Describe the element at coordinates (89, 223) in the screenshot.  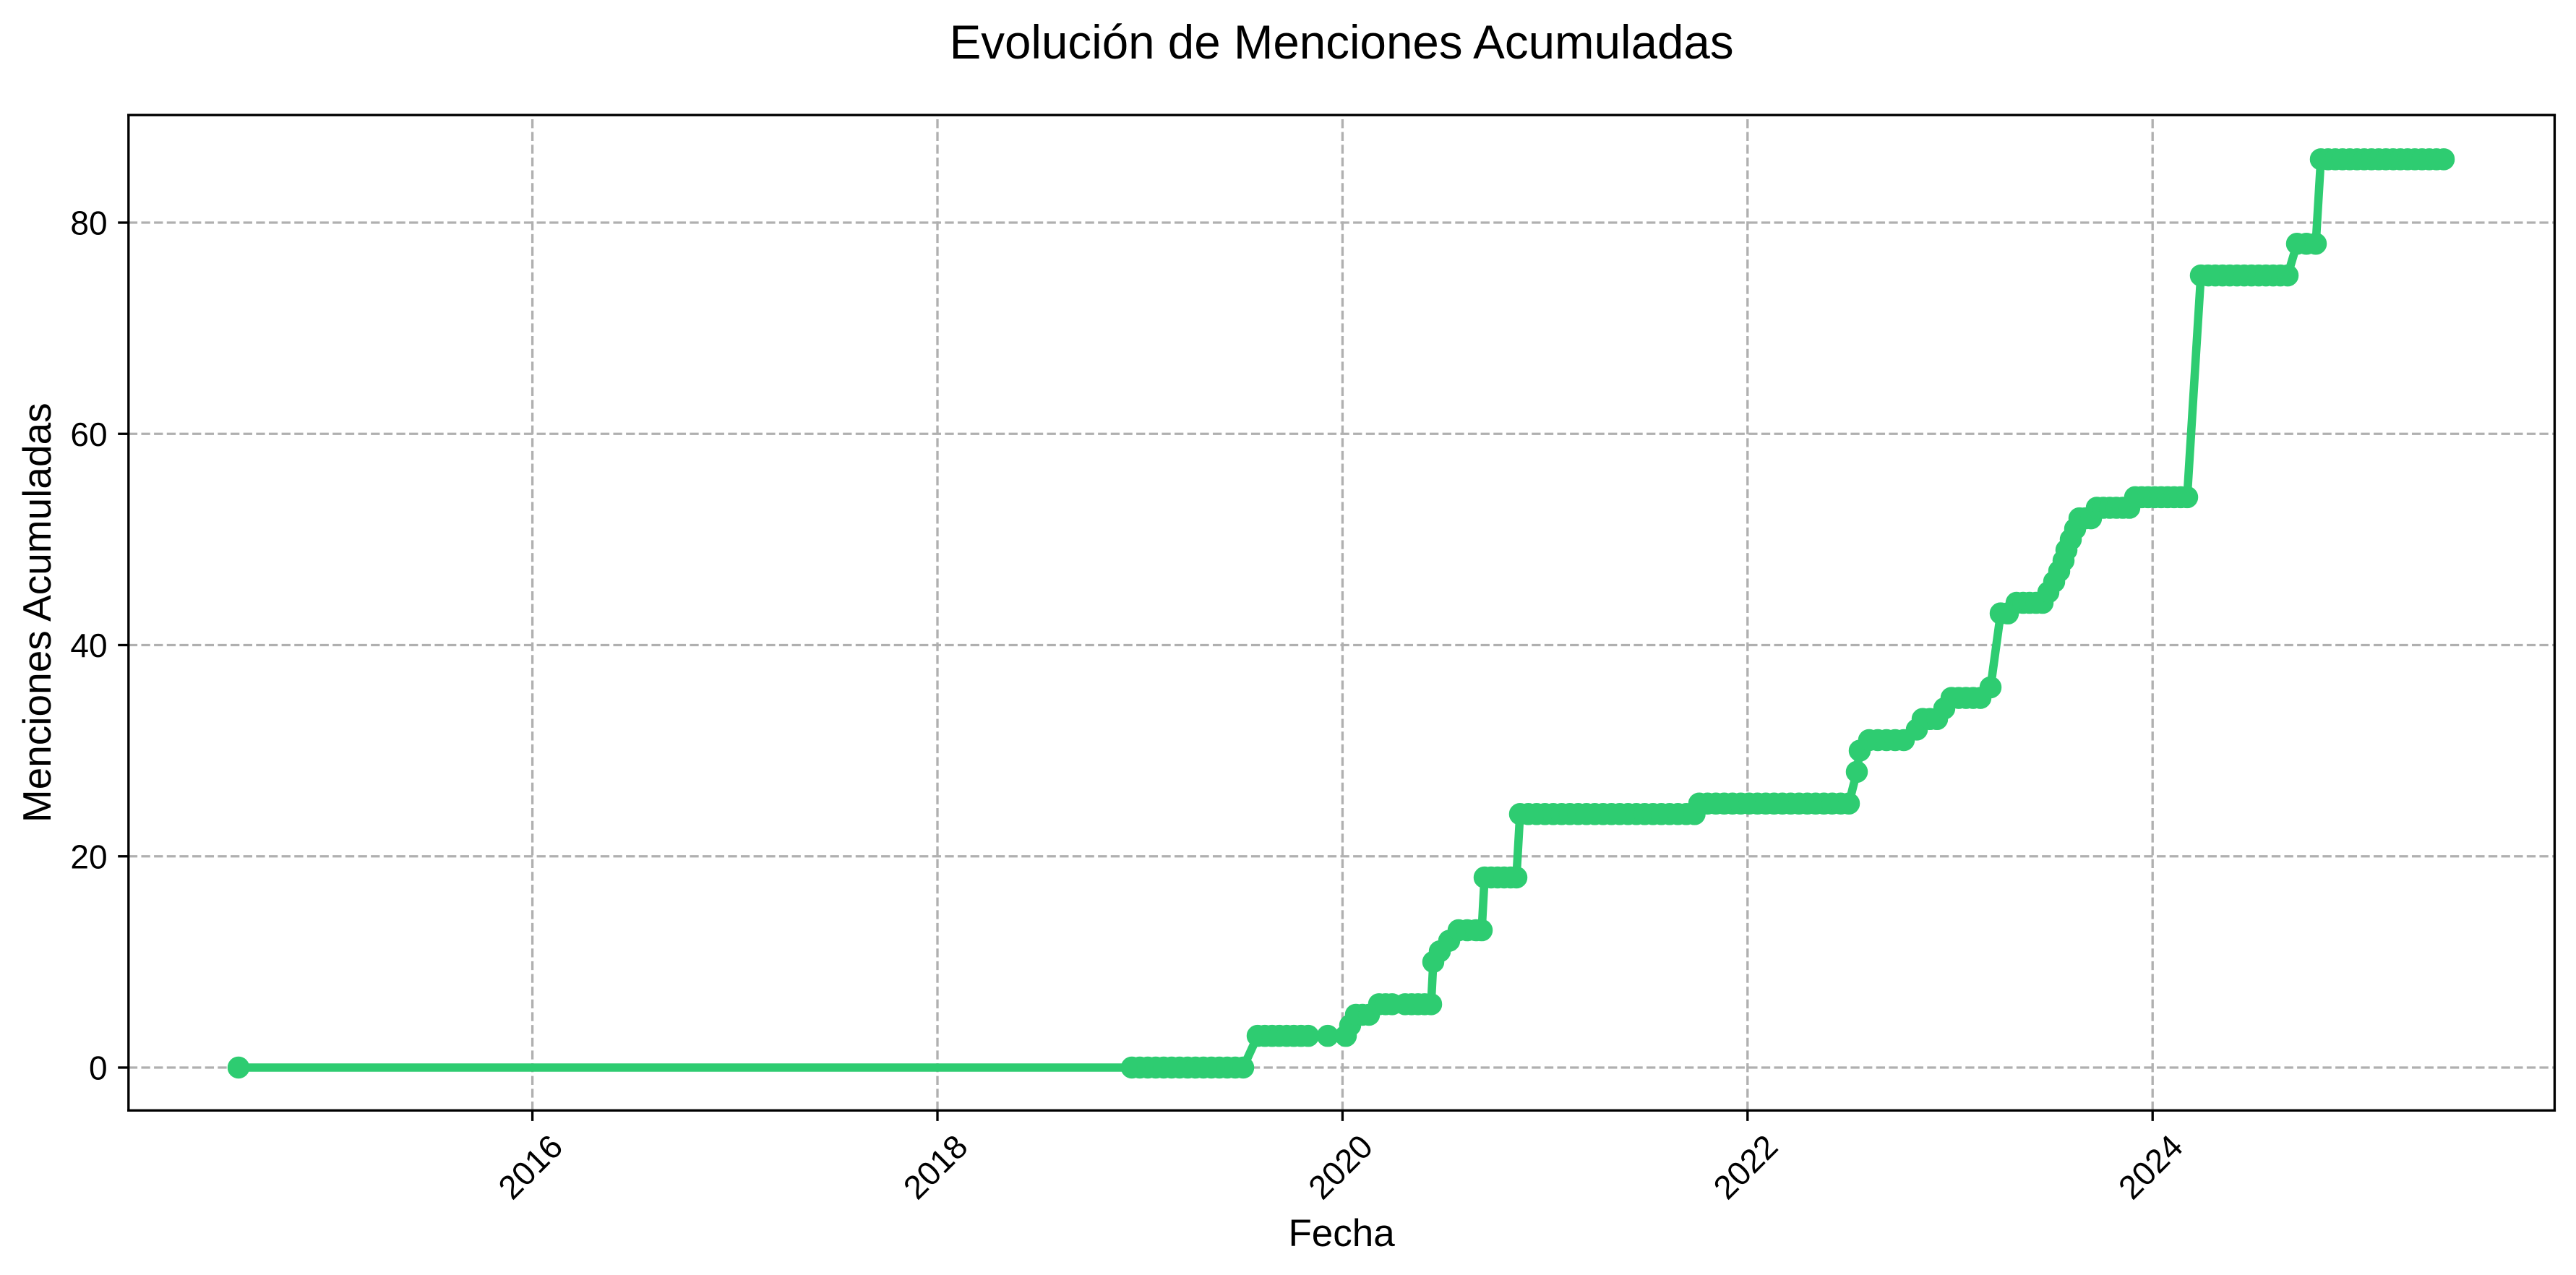
I see `svg-text: 80` at that location.